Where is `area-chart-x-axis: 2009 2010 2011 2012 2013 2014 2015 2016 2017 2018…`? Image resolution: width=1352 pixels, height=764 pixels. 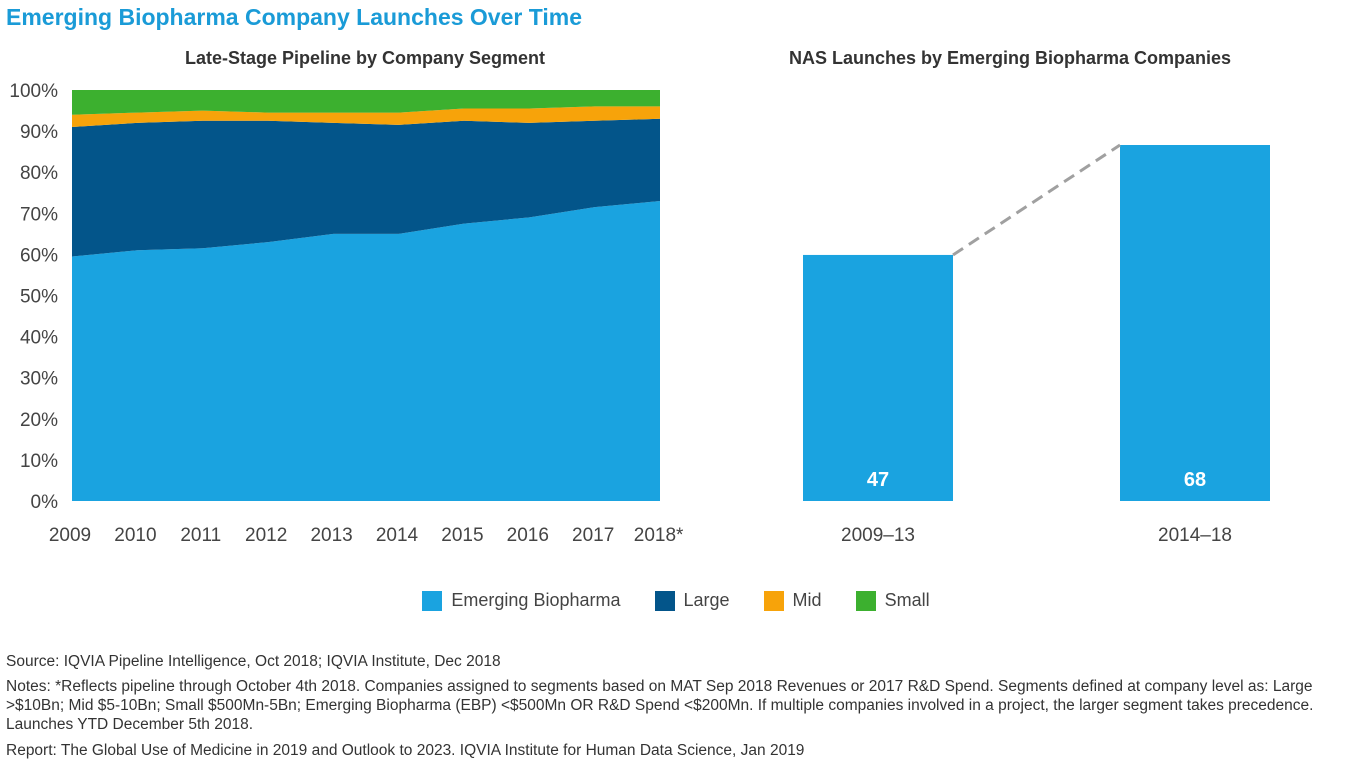
area-chart-x-axis: 2009 2010 2011 2012 2013 2014 2015 2016 2017 2018… is located at coordinates (366, 535).